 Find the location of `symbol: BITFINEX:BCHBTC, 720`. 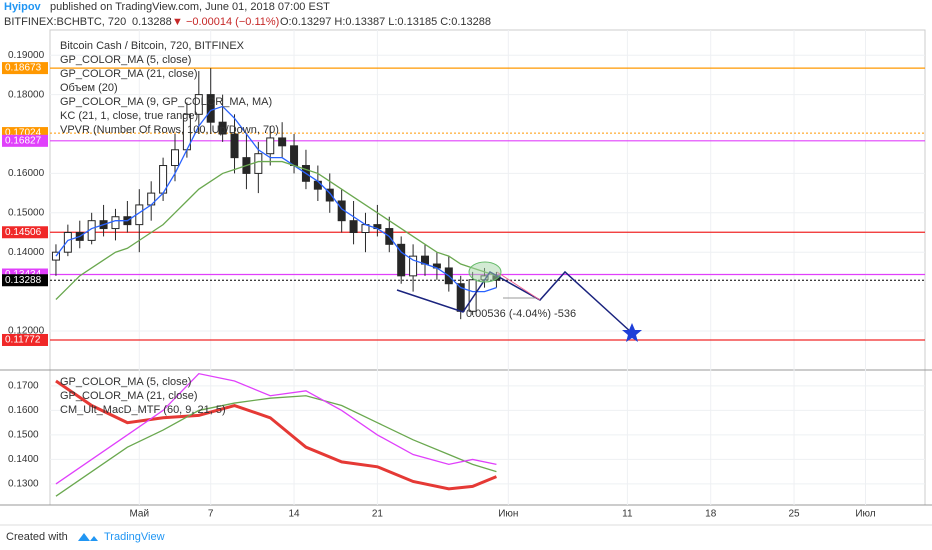

symbol: BITFINEX:BCHBTC, 720 is located at coordinates (65, 22).